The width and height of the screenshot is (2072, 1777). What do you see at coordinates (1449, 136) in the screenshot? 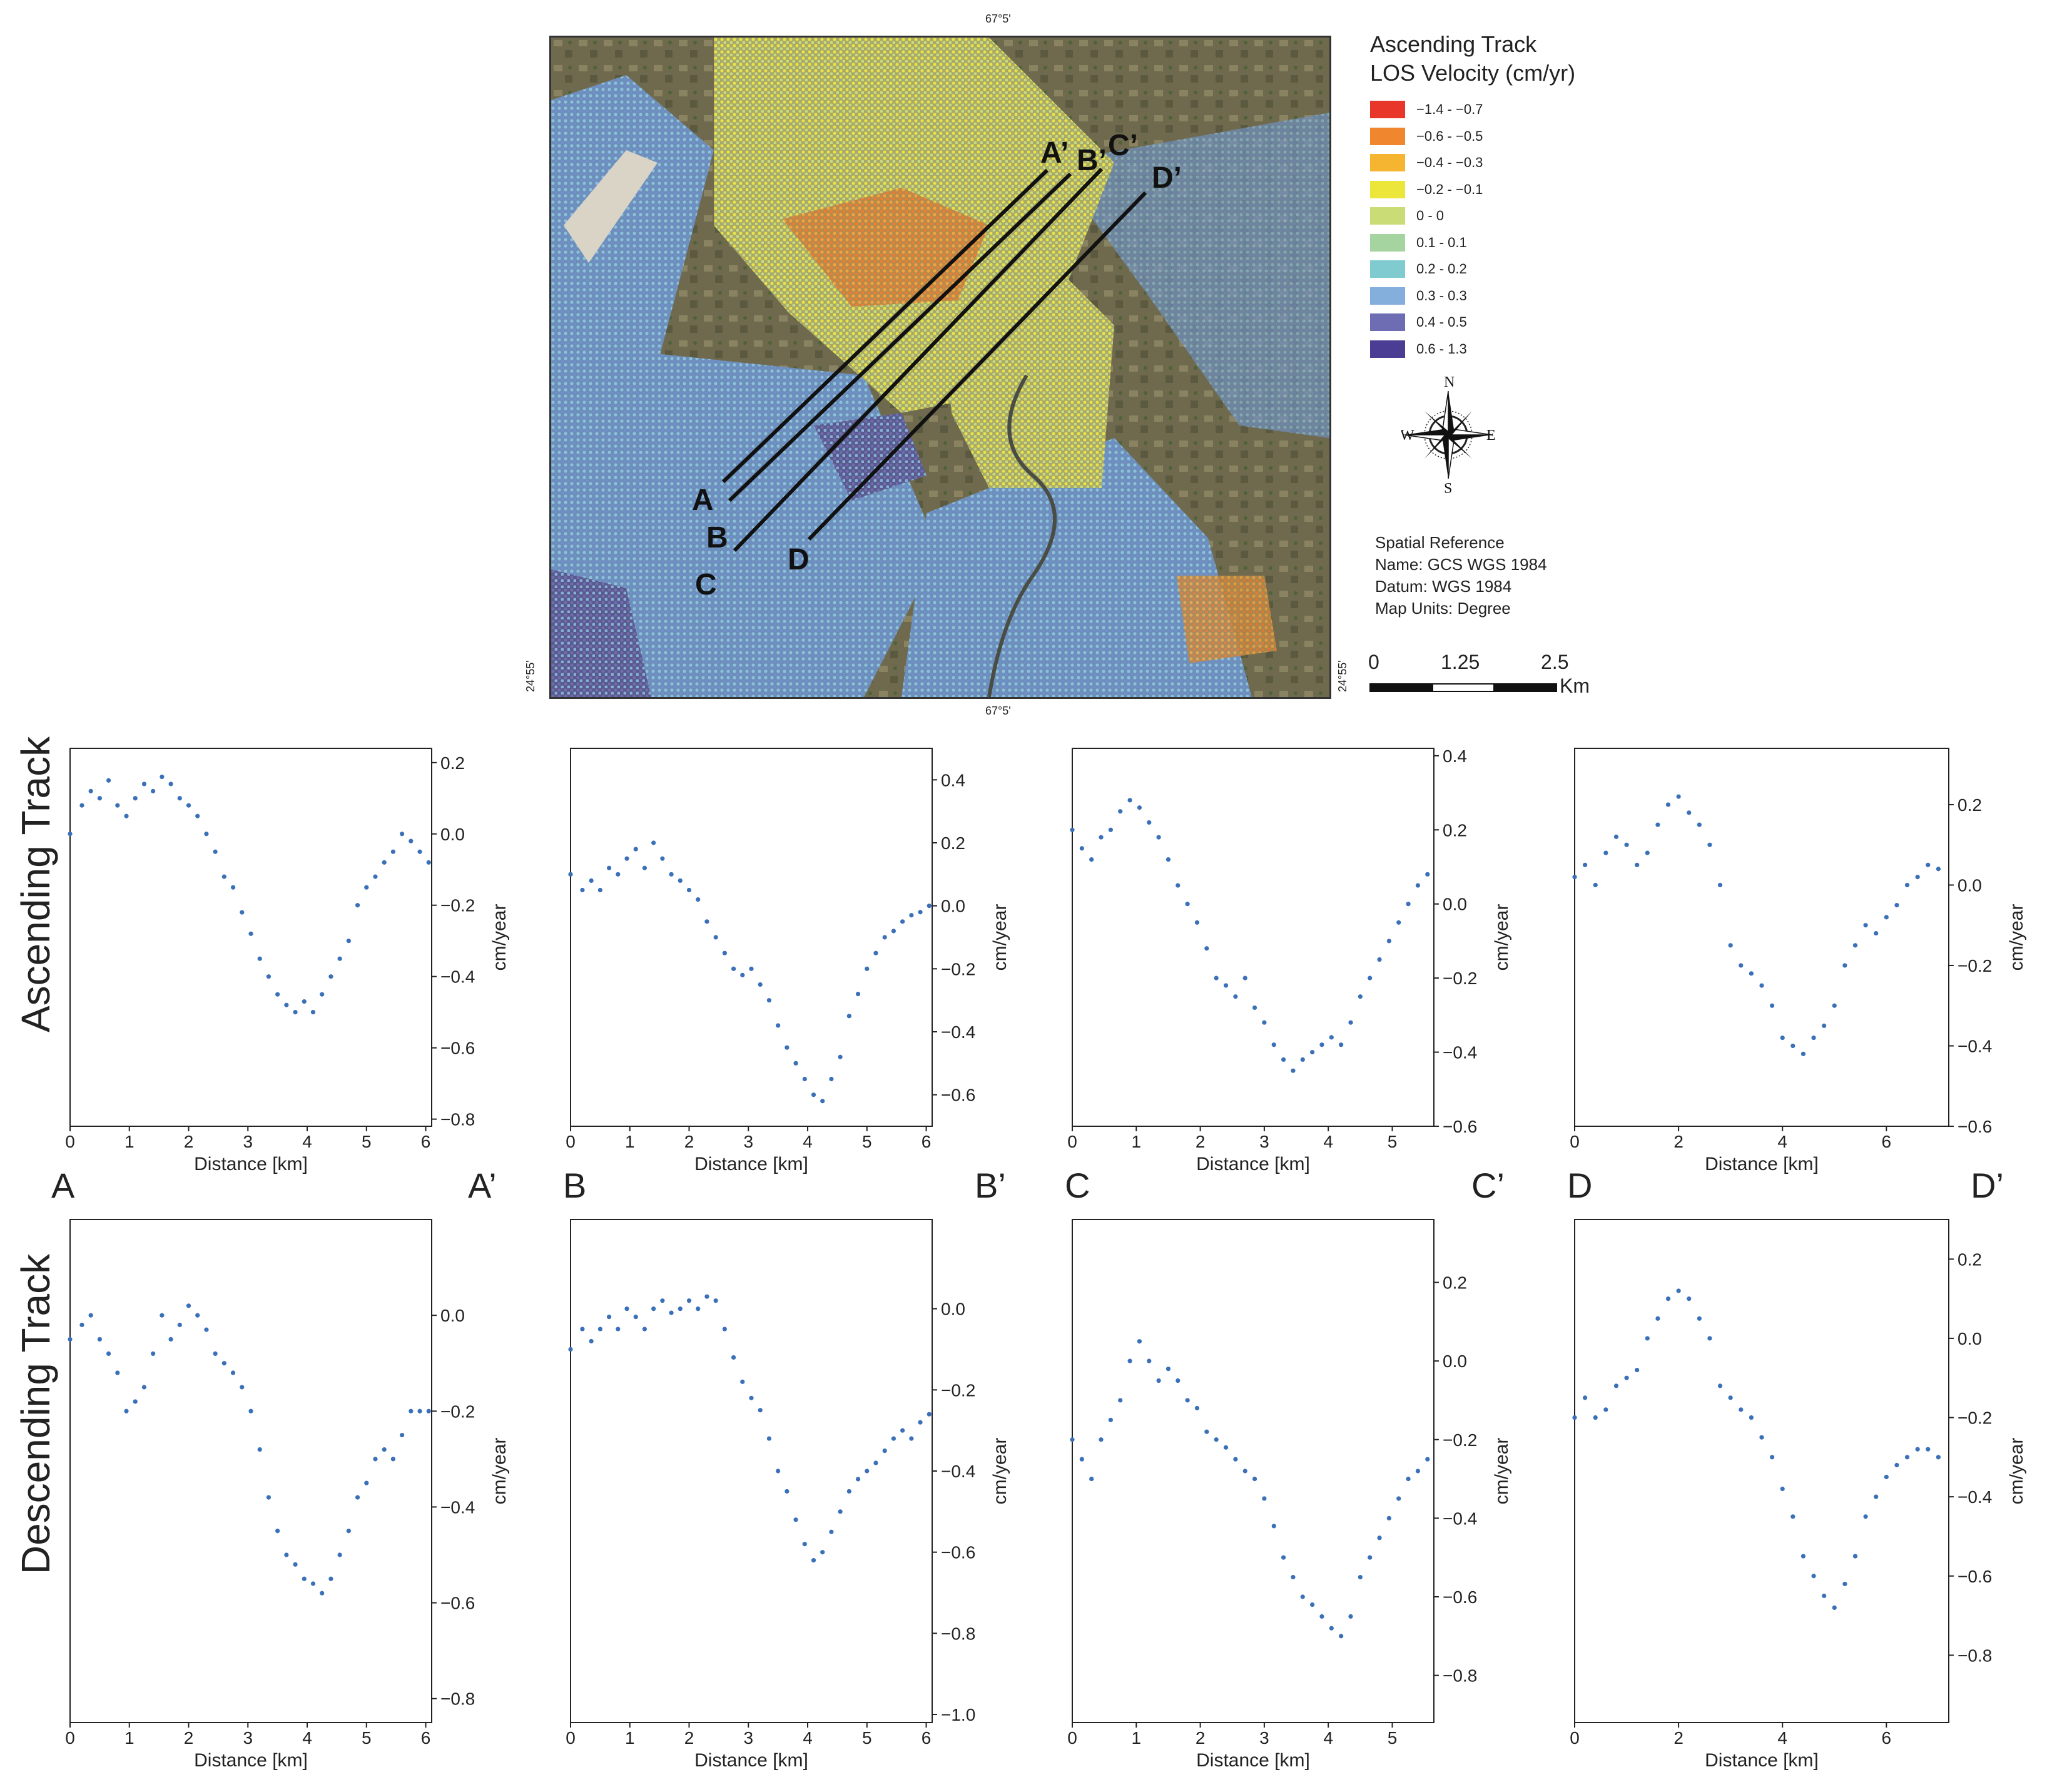
I see `legend-label: −0.6 - −0.5` at bounding box center [1449, 136].